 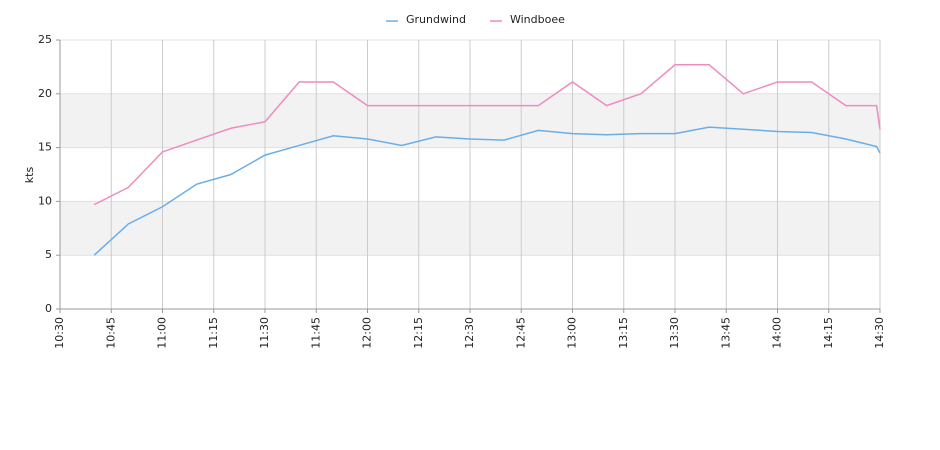 I want to click on x-tick-label: 12:00, so click(x=367, y=333).